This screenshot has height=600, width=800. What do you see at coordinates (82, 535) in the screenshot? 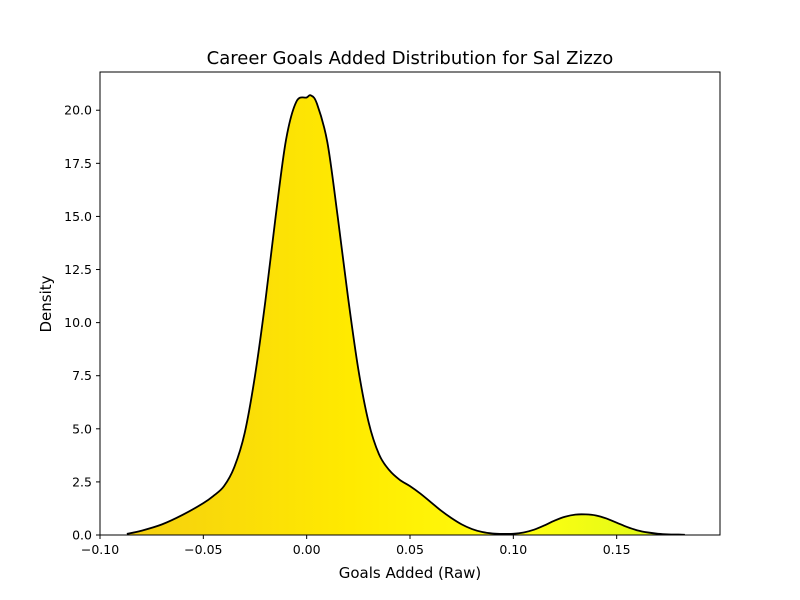
I see `y-tick-label: 0.0` at bounding box center [82, 535].